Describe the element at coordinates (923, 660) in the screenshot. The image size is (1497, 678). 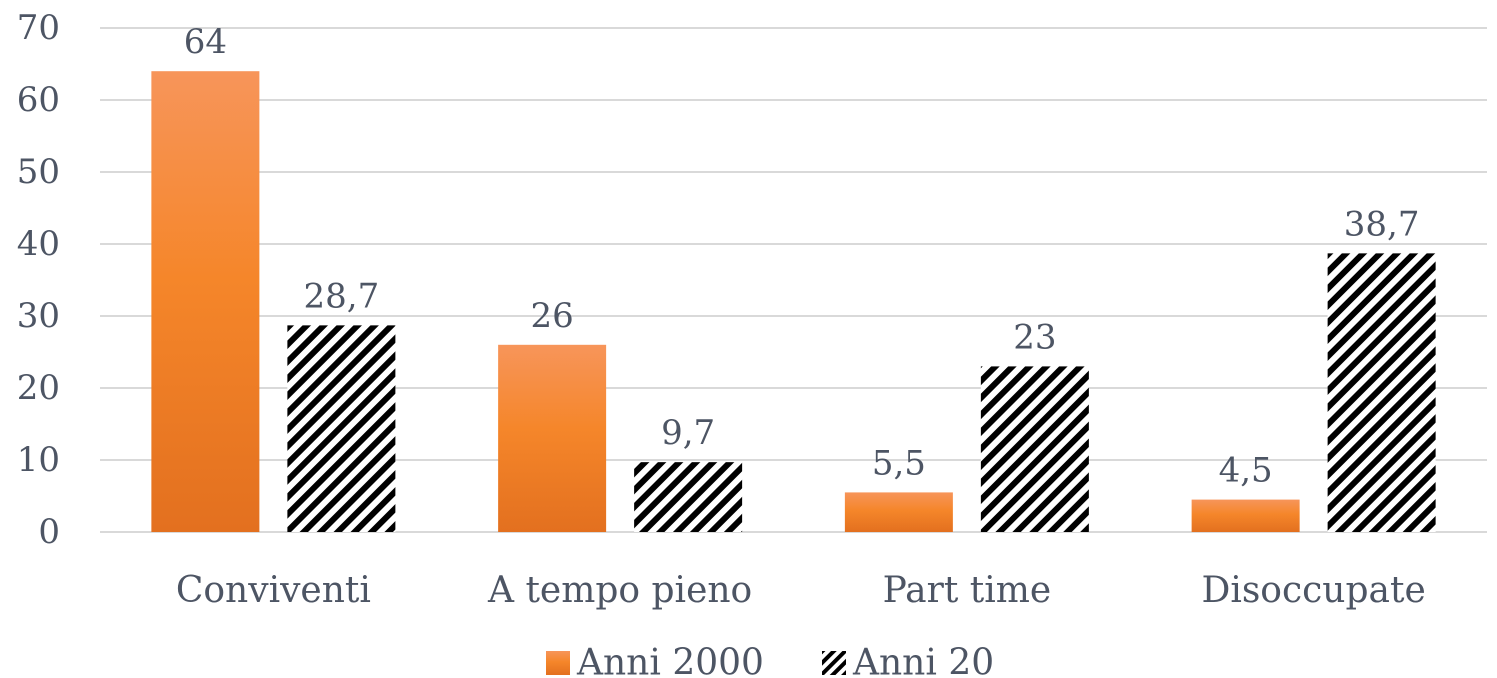
I see `legend-label: Anni 20` at that location.